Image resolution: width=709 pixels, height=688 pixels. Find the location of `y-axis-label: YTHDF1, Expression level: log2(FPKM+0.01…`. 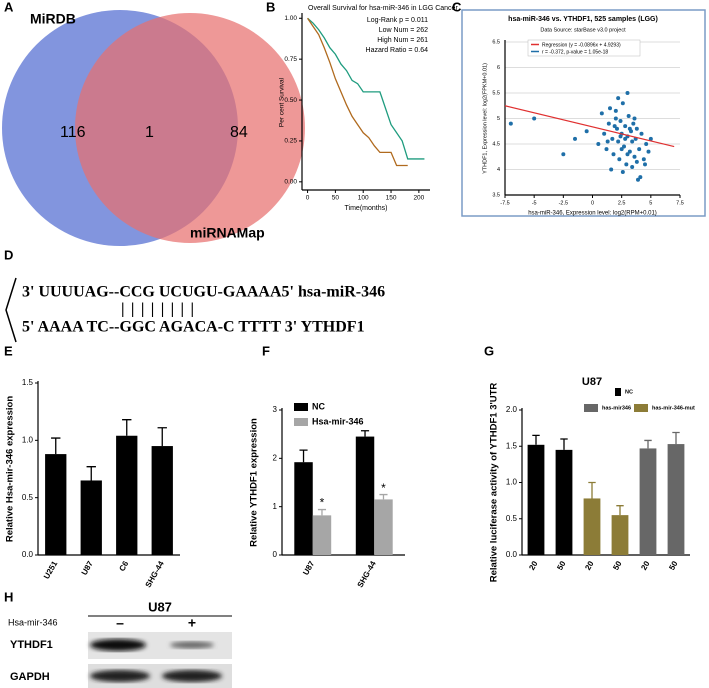

y-axis-label: YTHDF1, Expression level: log2(FPKM+0.01… is located at coordinates (485, 118).